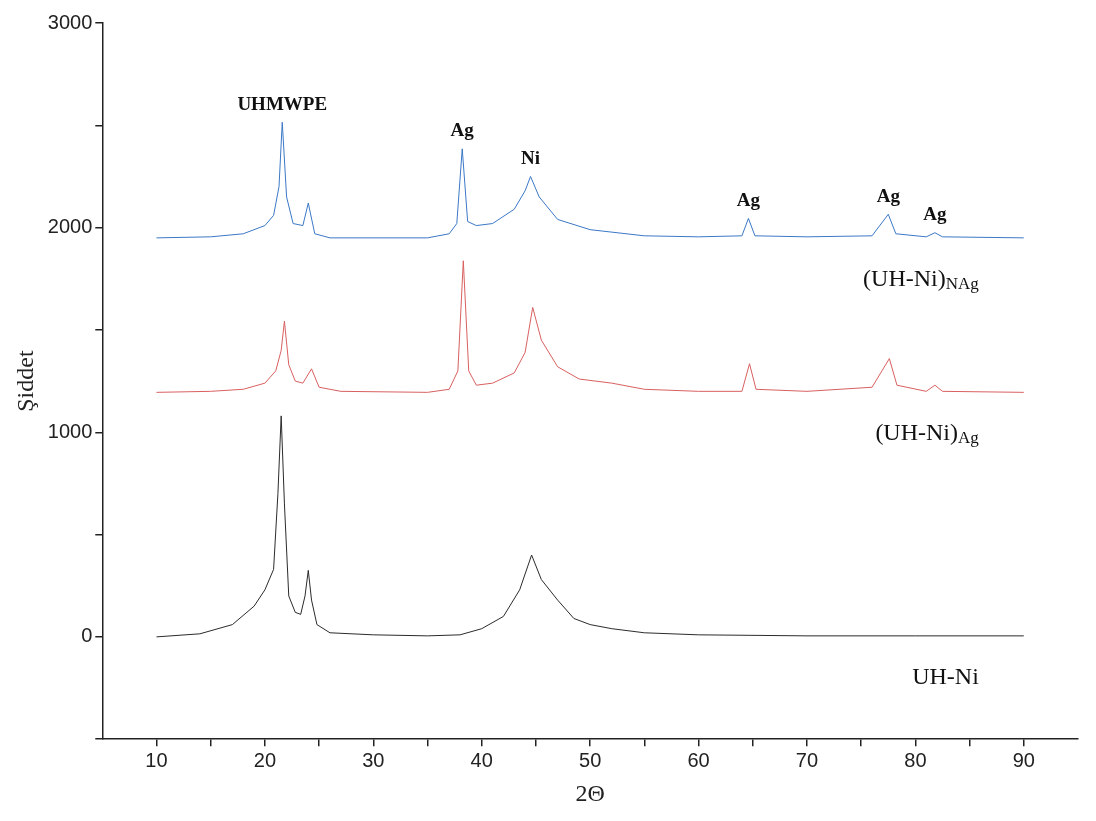 This screenshot has width=1096, height=821. What do you see at coordinates (70, 21) in the screenshot?
I see `y-tick-label: 3000` at bounding box center [70, 21].